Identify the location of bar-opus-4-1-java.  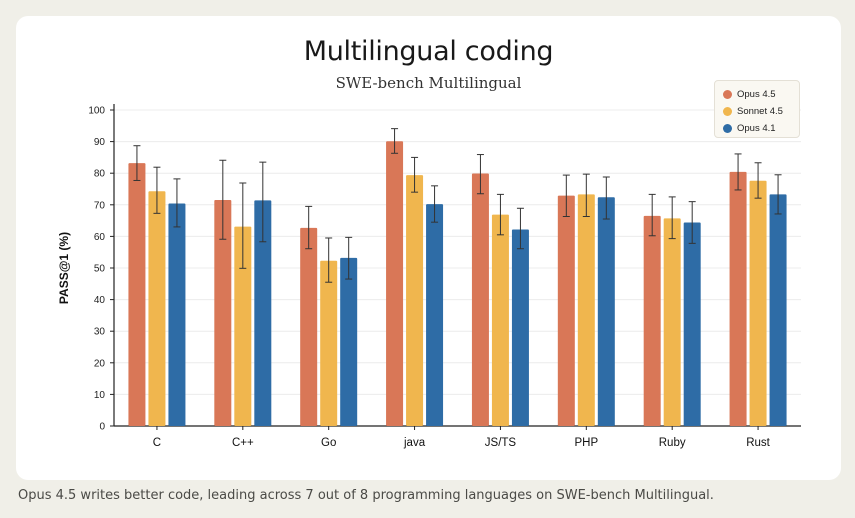
(435, 315).